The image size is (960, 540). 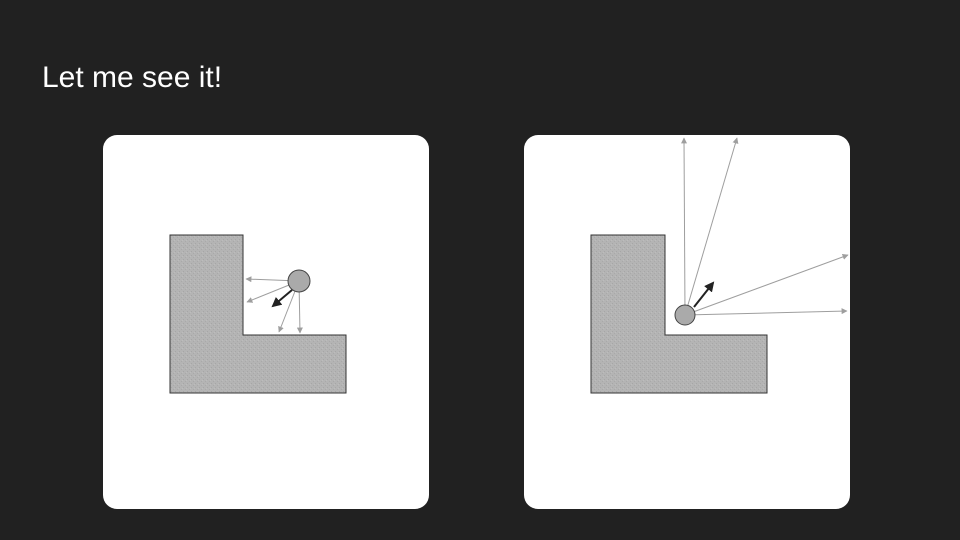 I want to click on slide-title: Let me see it!, so click(x=132, y=77).